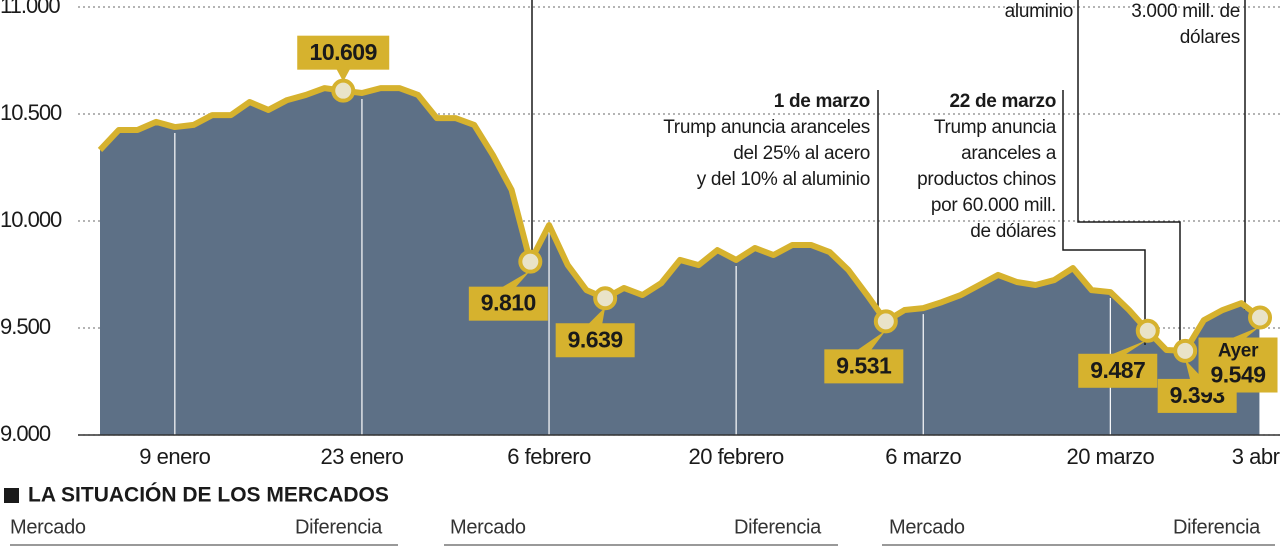 This screenshot has height=548, width=1280. I want to click on x-tick-label: 20 marzo, so click(1110, 456).